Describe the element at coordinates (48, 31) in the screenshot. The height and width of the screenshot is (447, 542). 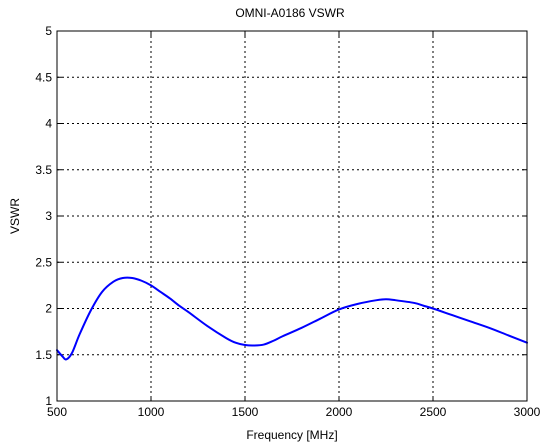
I see `y-tick-label: 5` at that location.